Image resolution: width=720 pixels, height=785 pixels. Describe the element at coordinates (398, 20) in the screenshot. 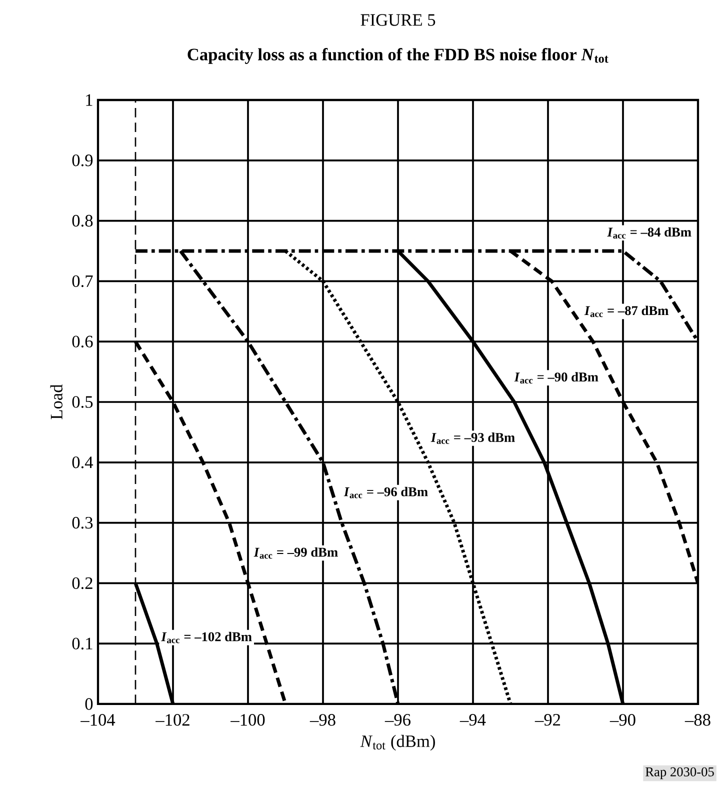

I see `chart-title: FIGURE 5` at that location.